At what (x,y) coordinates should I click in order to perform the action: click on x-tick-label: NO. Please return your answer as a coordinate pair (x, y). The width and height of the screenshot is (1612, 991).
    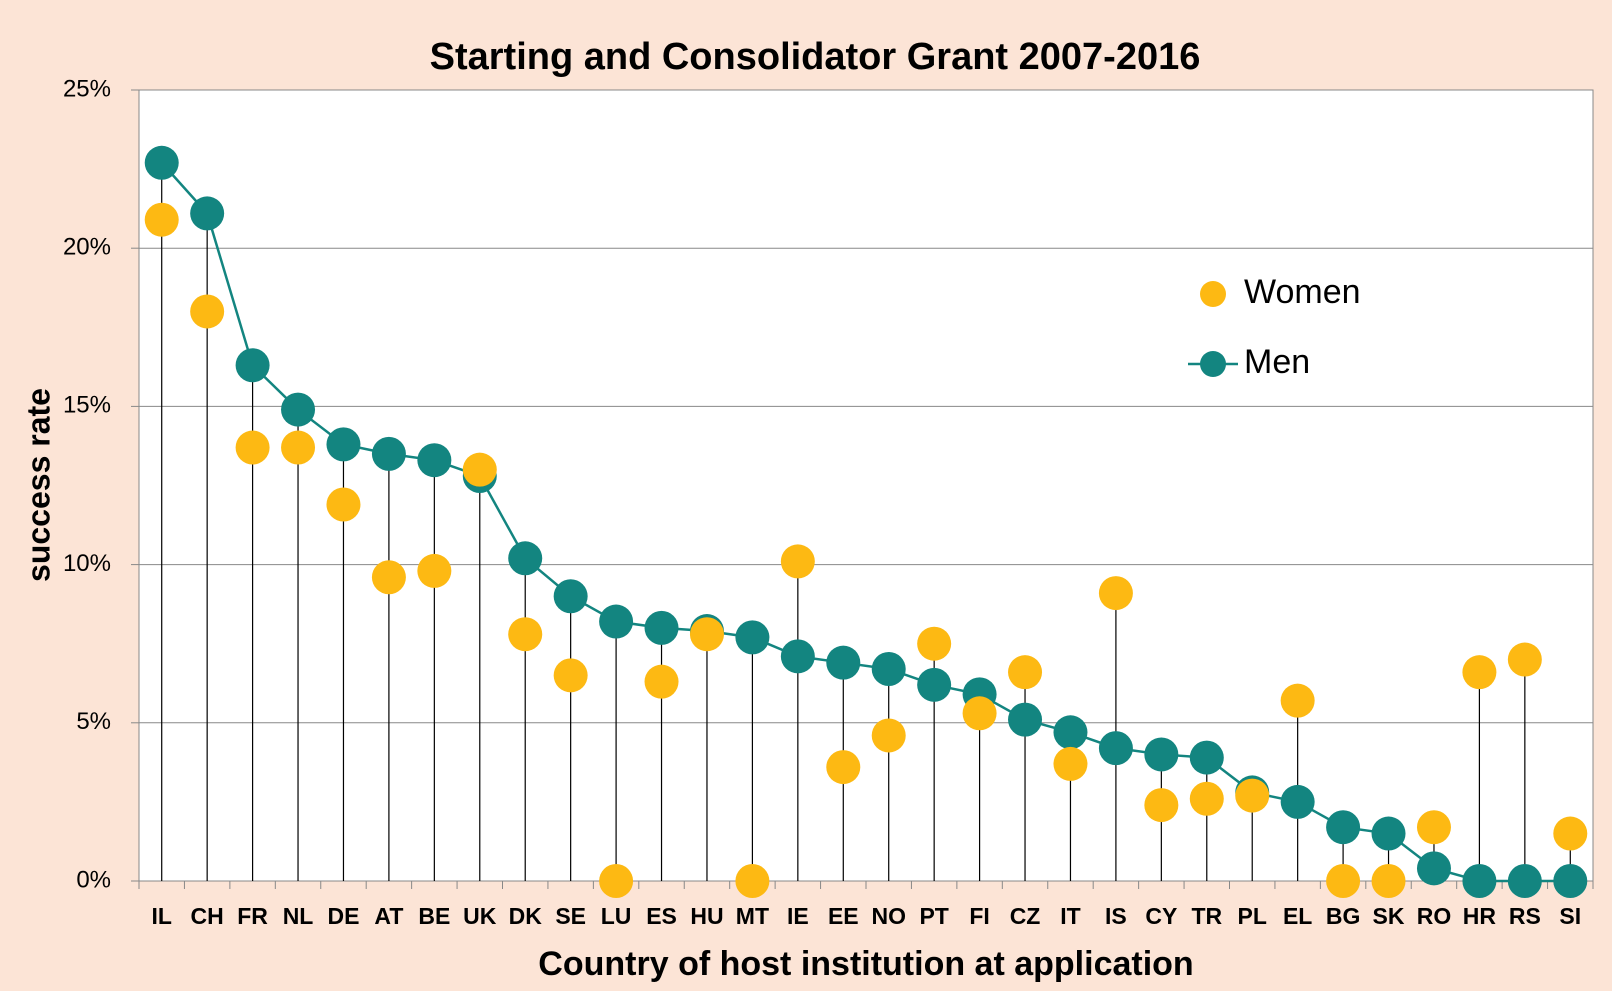
    Looking at the image, I should click on (888, 916).